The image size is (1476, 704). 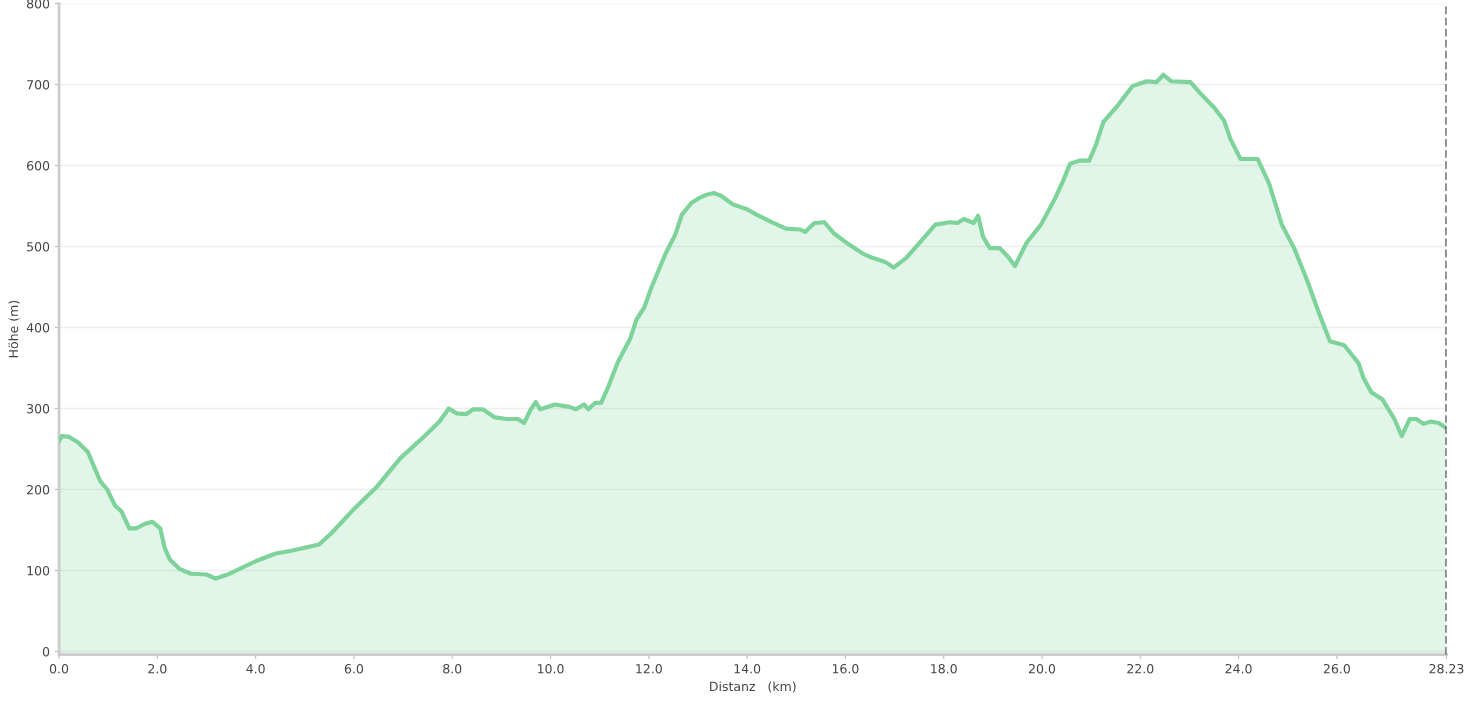 What do you see at coordinates (38, 327) in the screenshot?
I see `y-tick-label: 400` at bounding box center [38, 327].